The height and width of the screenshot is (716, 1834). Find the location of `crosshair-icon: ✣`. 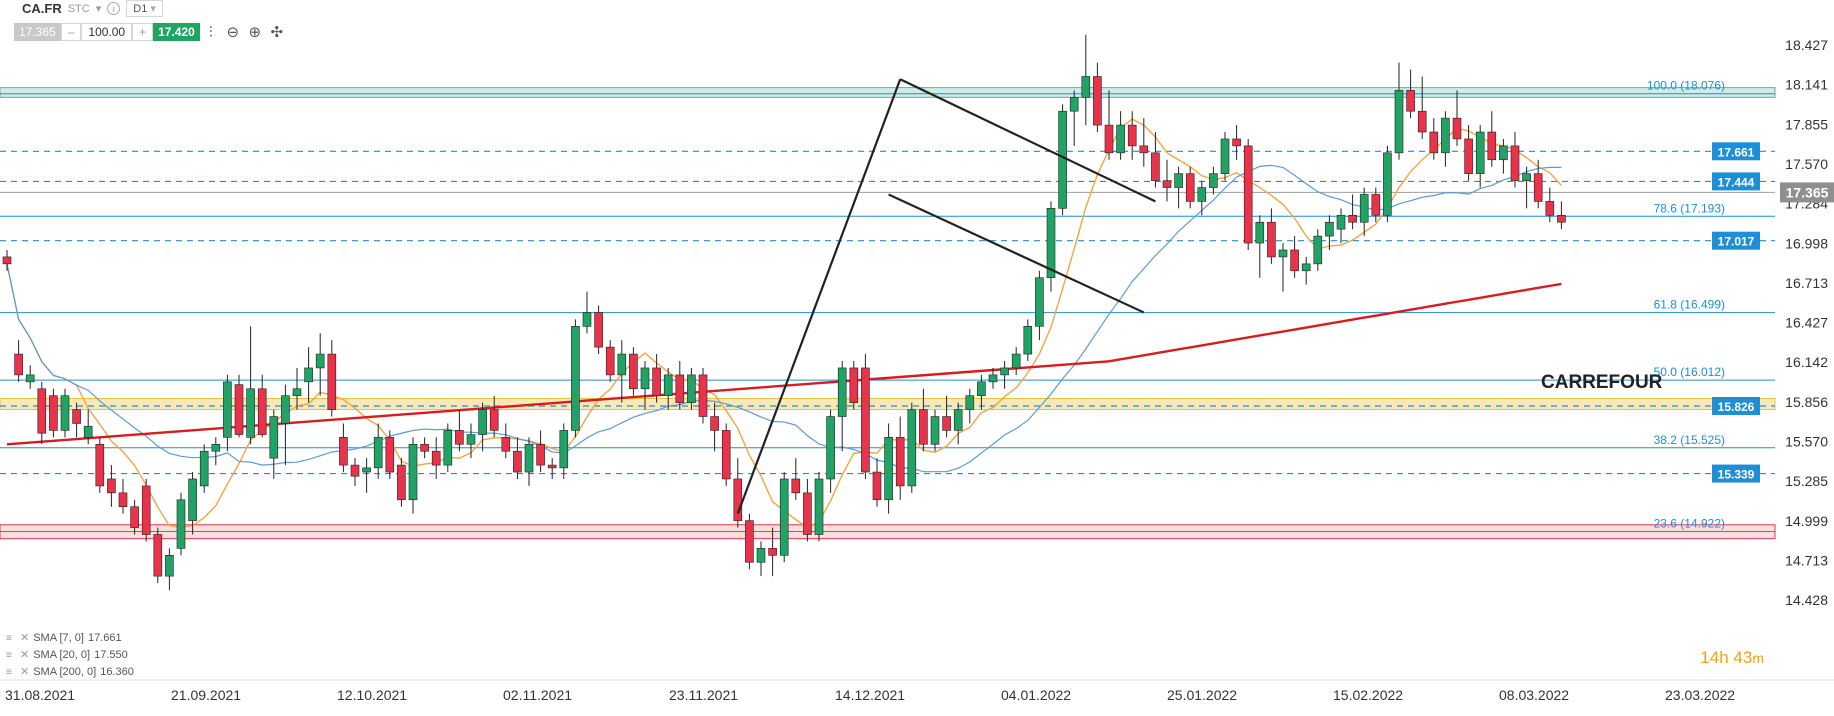

crosshair-icon: ✣ is located at coordinates (277, 32).